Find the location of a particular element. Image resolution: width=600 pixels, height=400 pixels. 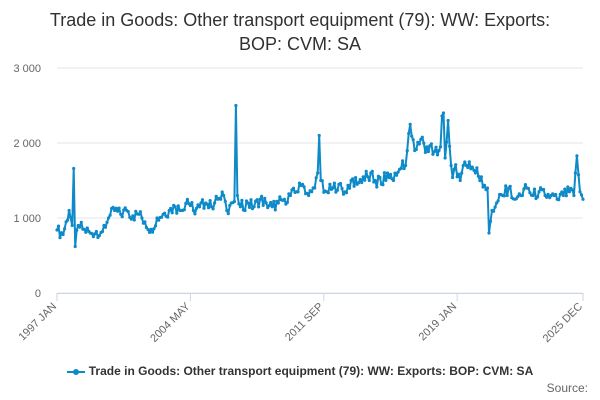

y-tick-label: 1 000 is located at coordinates (27, 219).